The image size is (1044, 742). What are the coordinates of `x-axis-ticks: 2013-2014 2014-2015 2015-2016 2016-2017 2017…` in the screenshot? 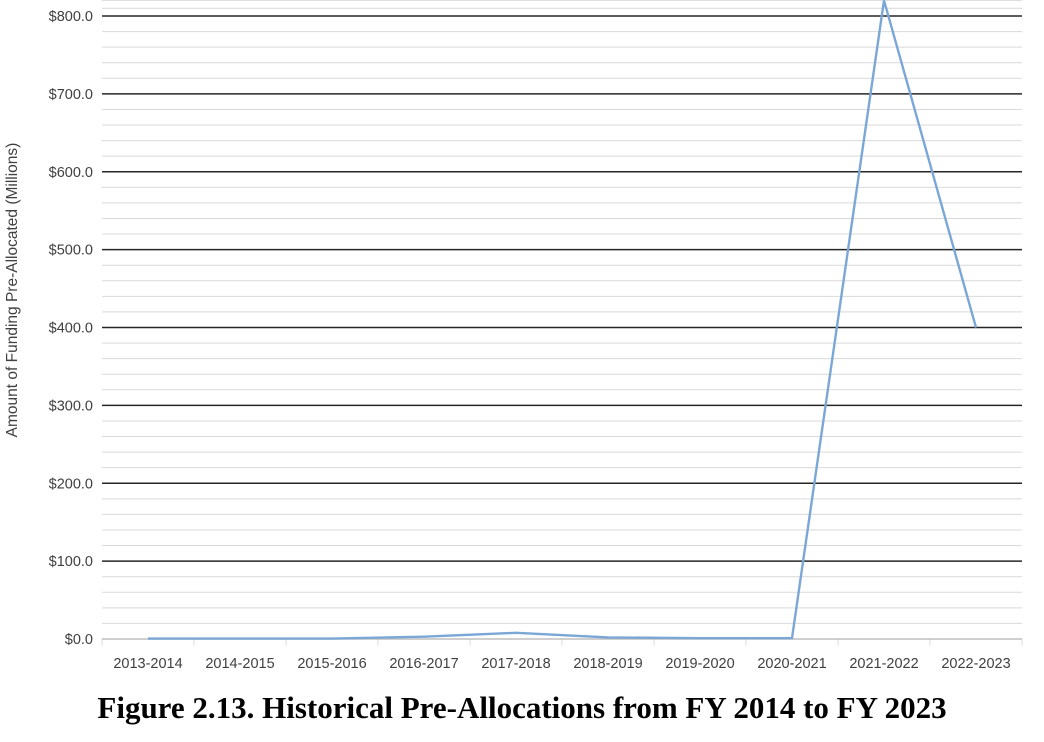 It's located at (561, 664).